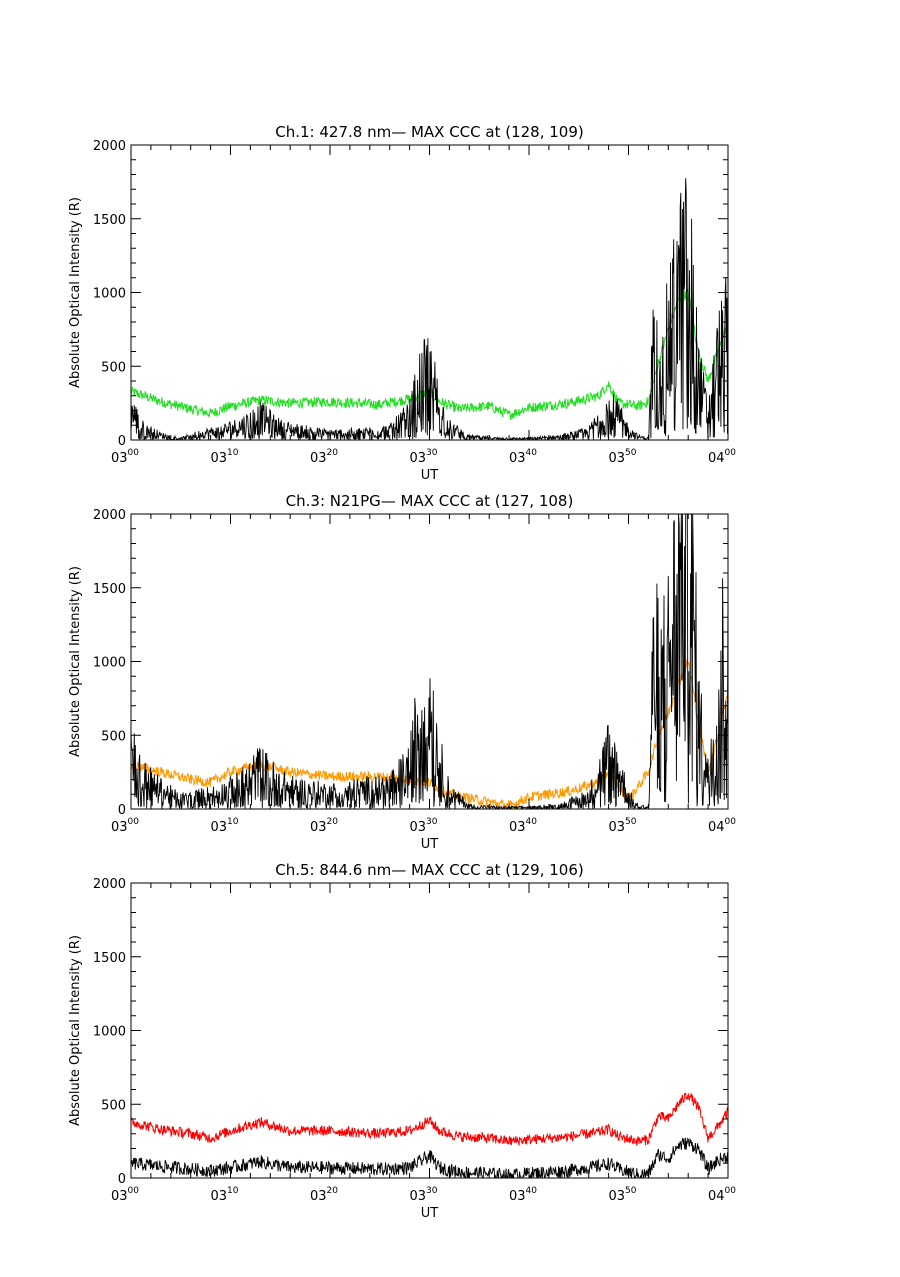  What do you see at coordinates (430, 501) in the screenshot?
I see `chart-title: Ch.3: N21PG— MAX CCC at (127, 108)` at bounding box center [430, 501].